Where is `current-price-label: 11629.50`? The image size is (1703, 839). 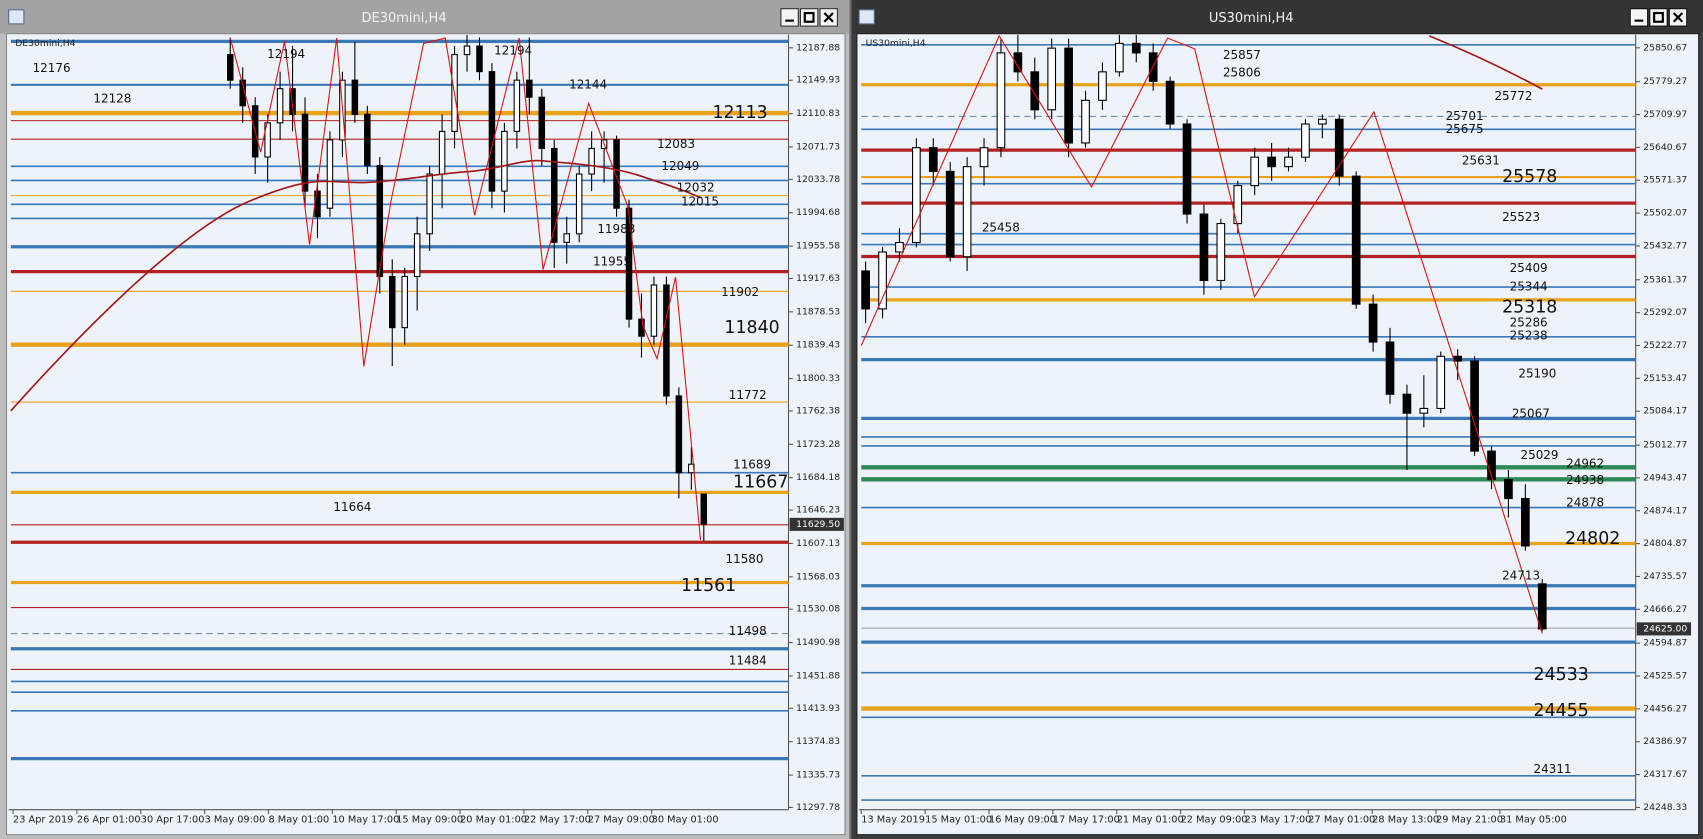
current-price-label: 11629.50 is located at coordinates (818, 524).